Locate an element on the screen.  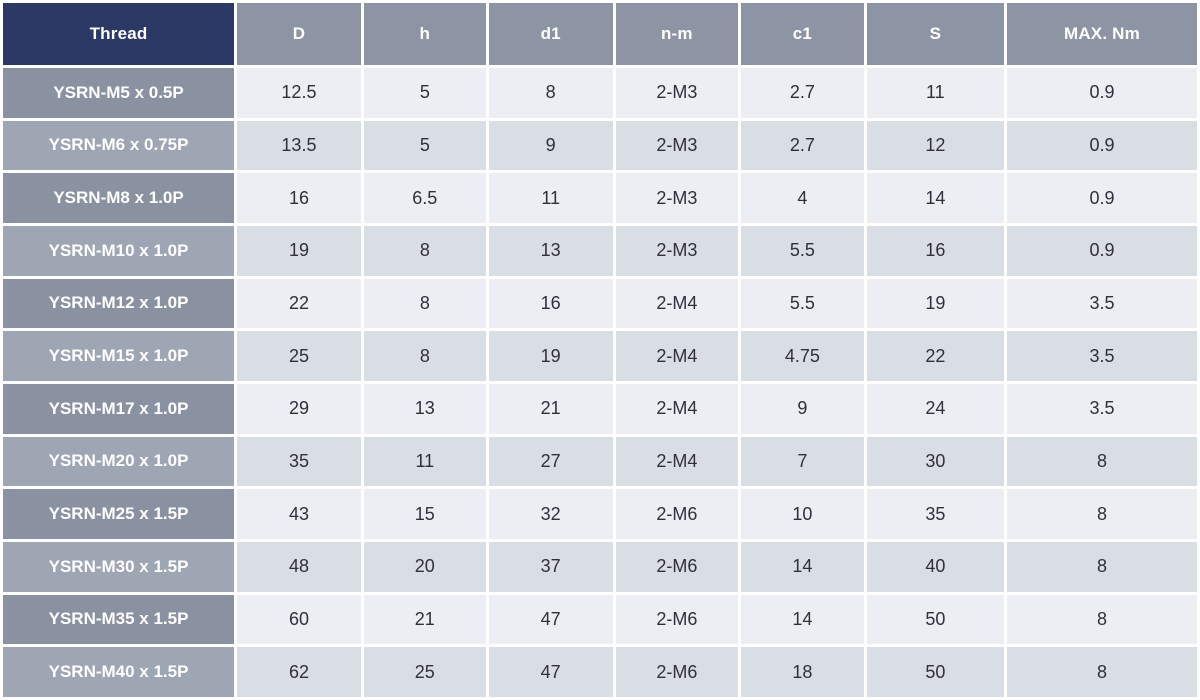
header-cell-s: S is located at coordinates (935, 34).